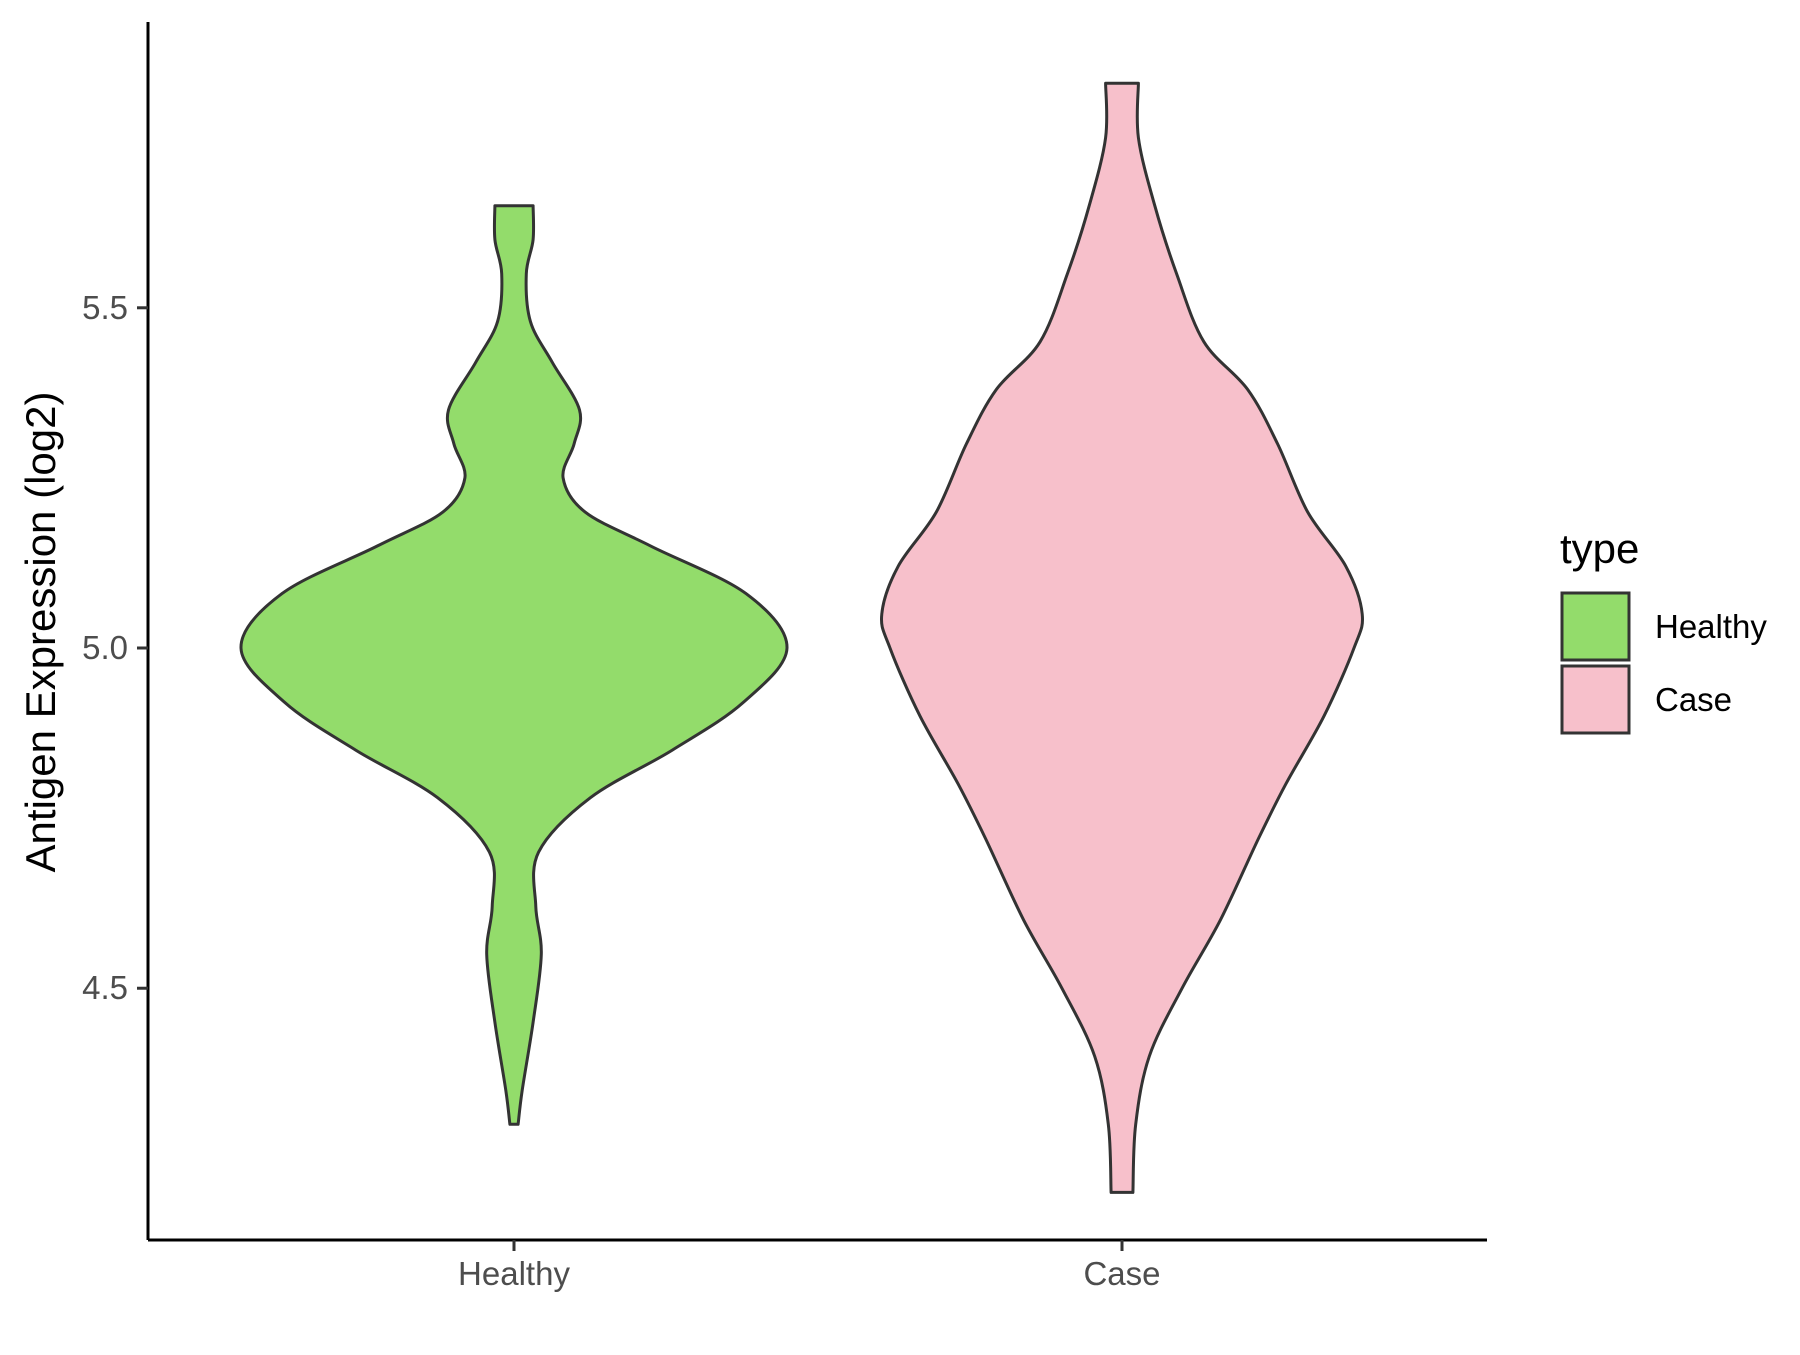 Image resolution: width=1800 pixels, height=1355 pixels. Describe the element at coordinates (105, 987) in the screenshot. I see `y-tick-label: 4.5` at that location.